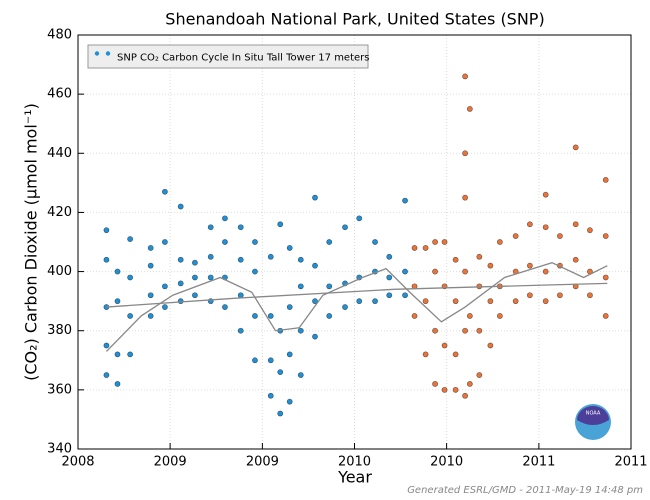  I want to click on x-tick-label: 2009, so click(262, 462).